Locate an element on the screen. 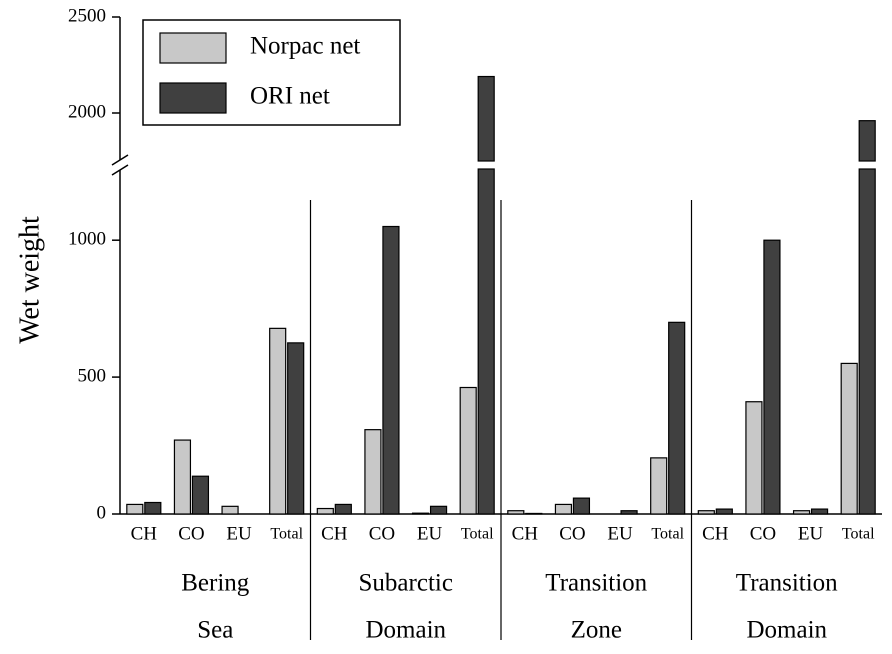  y-tick-label: 0 is located at coordinates (102, 512).